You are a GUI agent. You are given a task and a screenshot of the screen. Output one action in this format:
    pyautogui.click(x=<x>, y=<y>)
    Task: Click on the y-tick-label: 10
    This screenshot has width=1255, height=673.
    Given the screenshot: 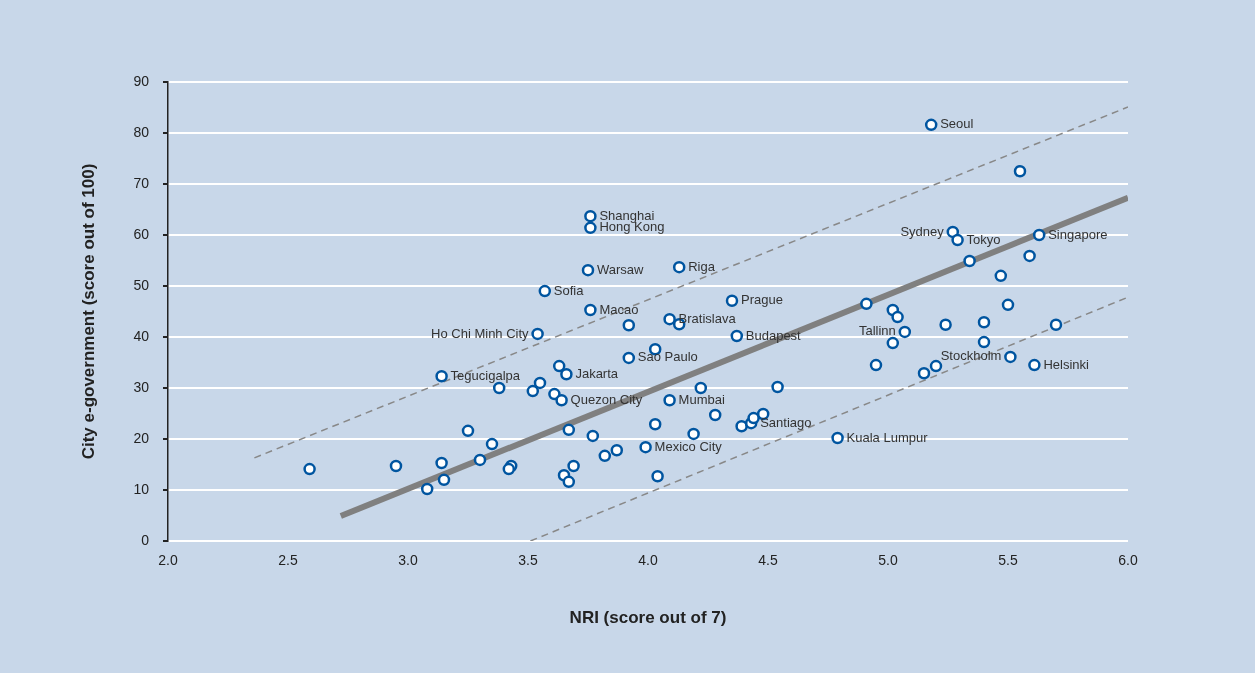 What is the action you would take?
    pyautogui.click(x=141, y=488)
    